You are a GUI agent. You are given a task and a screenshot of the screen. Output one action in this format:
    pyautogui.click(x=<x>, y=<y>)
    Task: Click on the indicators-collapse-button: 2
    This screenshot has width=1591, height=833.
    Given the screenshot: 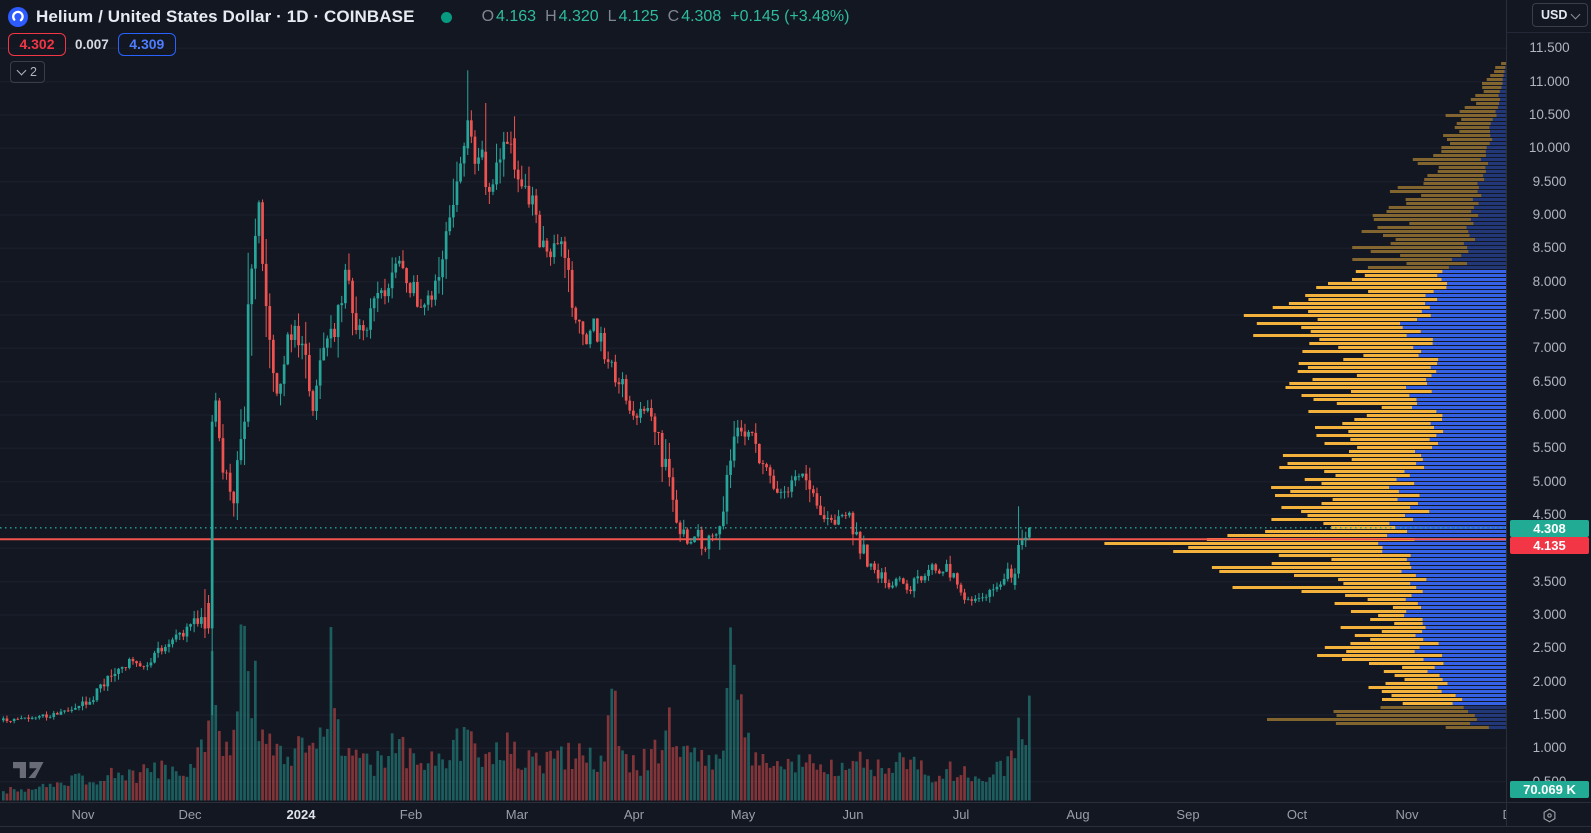 What is the action you would take?
    pyautogui.click(x=27, y=72)
    